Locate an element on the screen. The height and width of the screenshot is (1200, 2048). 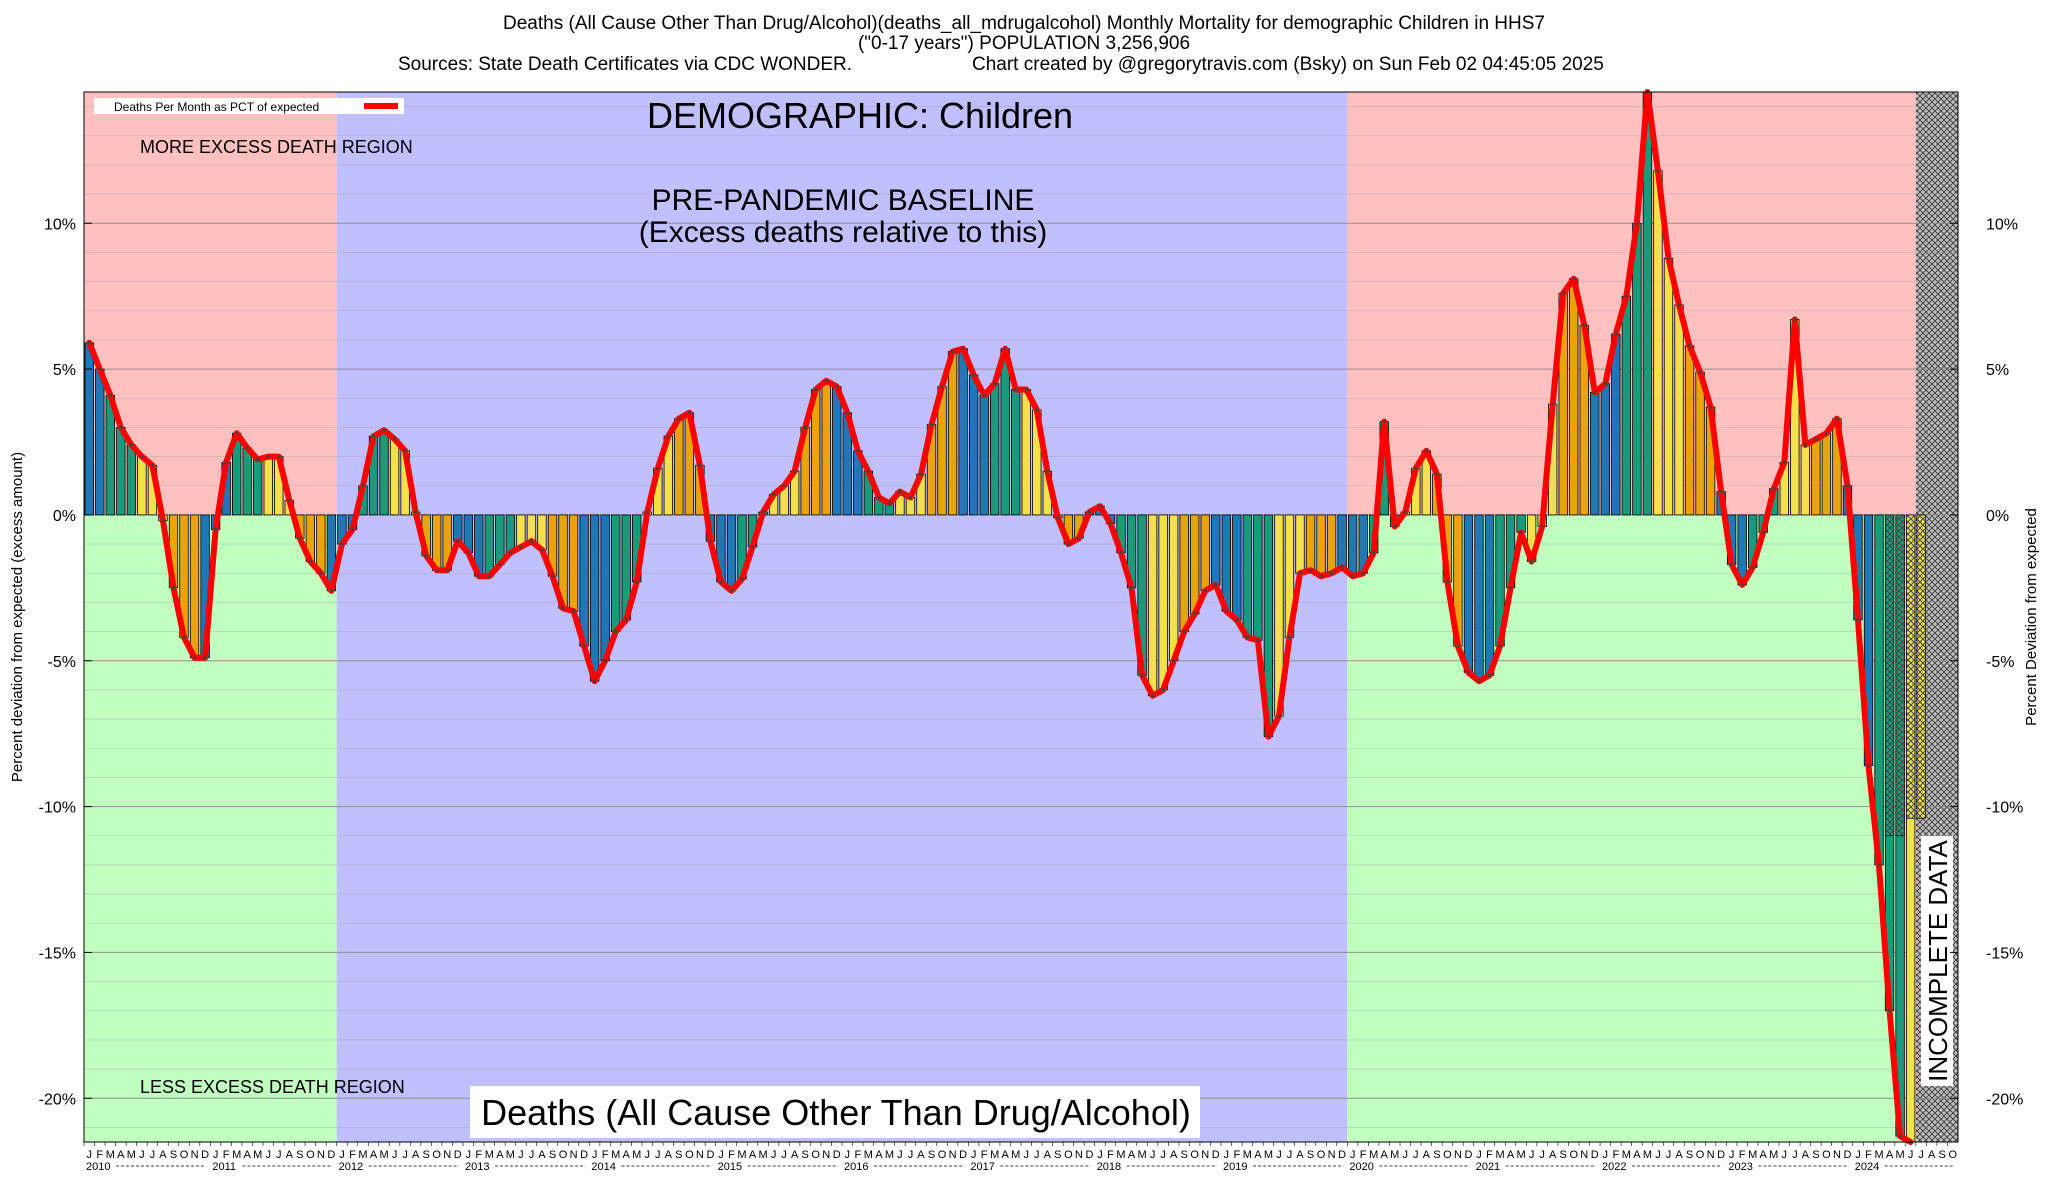
more-excess-label: MORE EXCESS DEATH REGION is located at coordinates (276, 147).